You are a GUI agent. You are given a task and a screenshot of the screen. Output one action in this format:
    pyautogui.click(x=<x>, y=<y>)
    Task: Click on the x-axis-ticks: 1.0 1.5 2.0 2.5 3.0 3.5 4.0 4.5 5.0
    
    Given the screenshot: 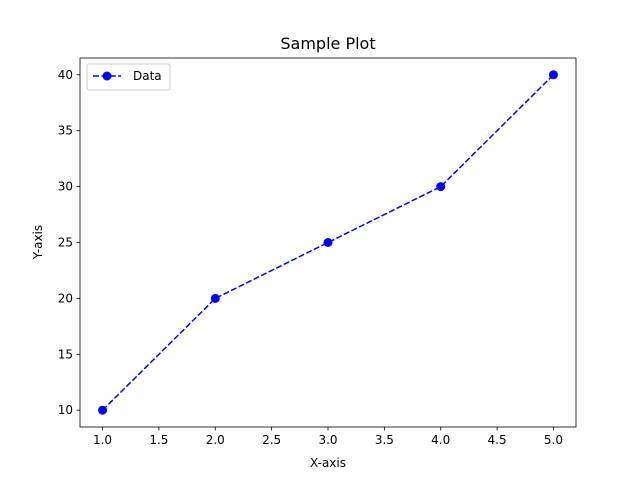 What is the action you would take?
    pyautogui.click(x=328, y=437)
    